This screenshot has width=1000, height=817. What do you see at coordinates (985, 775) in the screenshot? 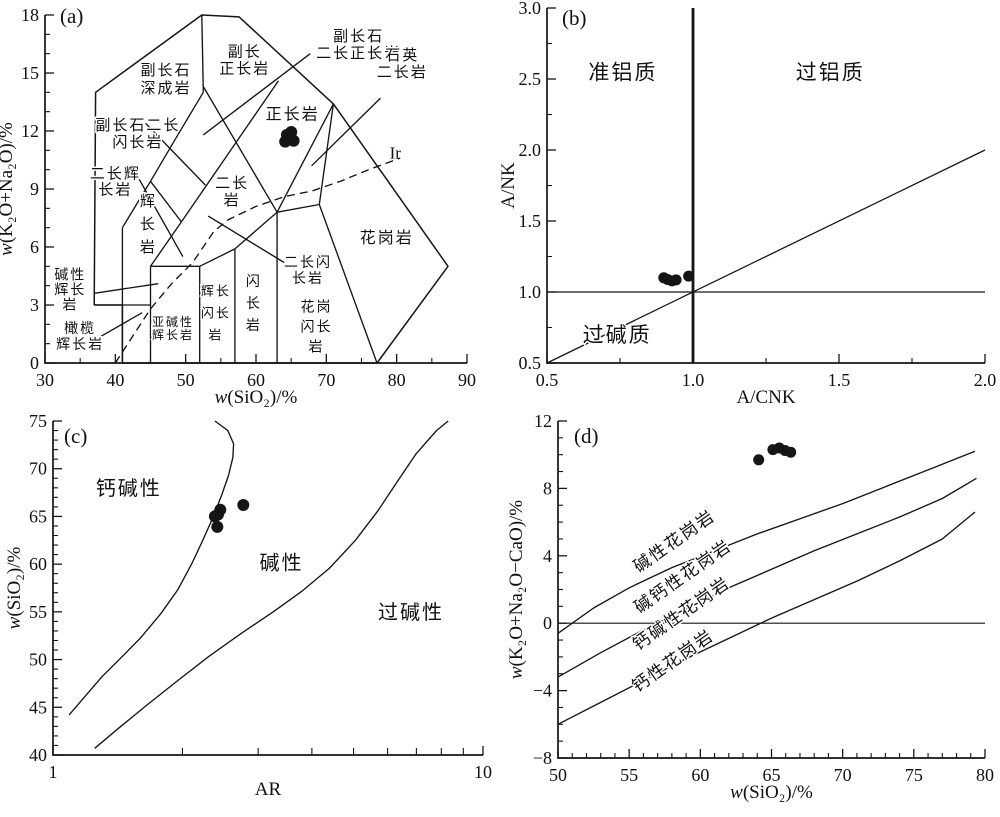
I see `x-tick-label: 80` at bounding box center [985, 775].